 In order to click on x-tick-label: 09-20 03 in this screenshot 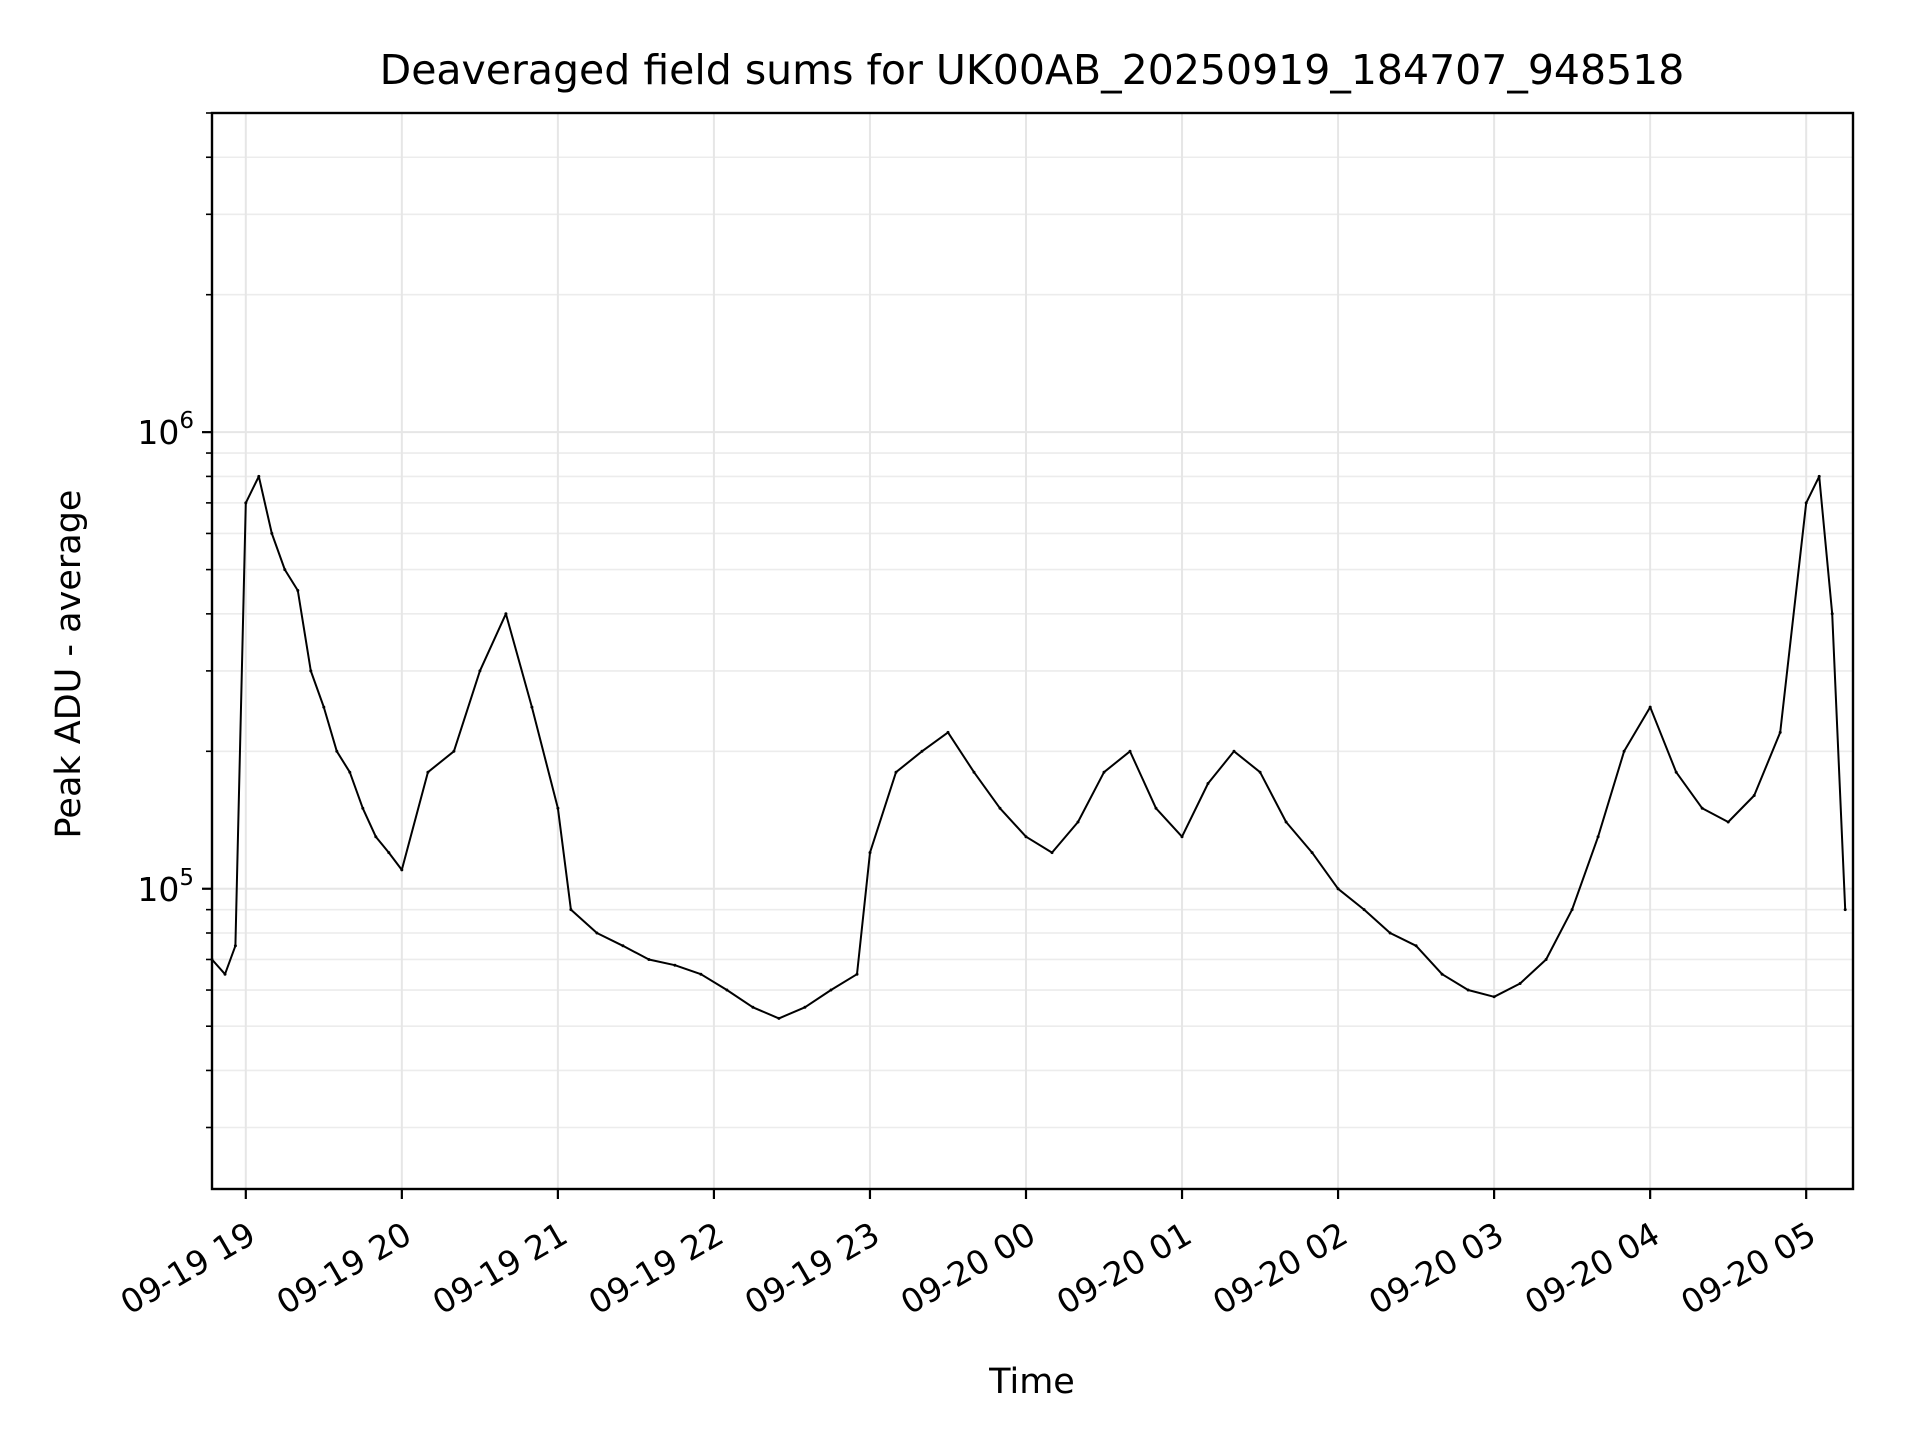, I will do `click(1436, 1268)`.